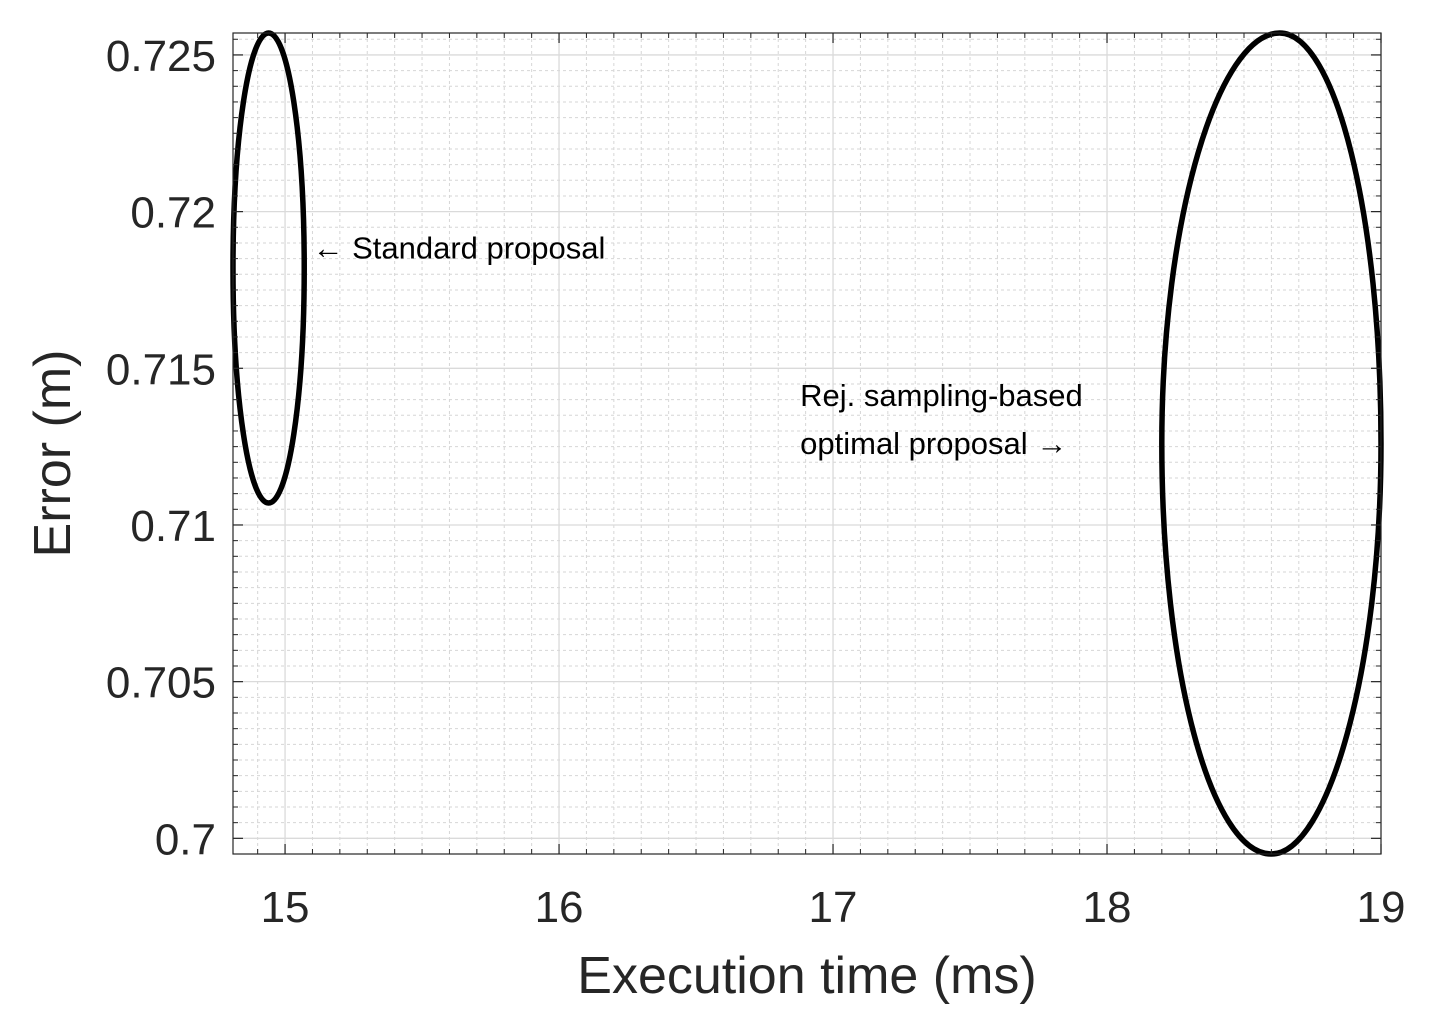  What do you see at coordinates (161, 683) in the screenshot?
I see `y-tick-label: 0.705` at bounding box center [161, 683].